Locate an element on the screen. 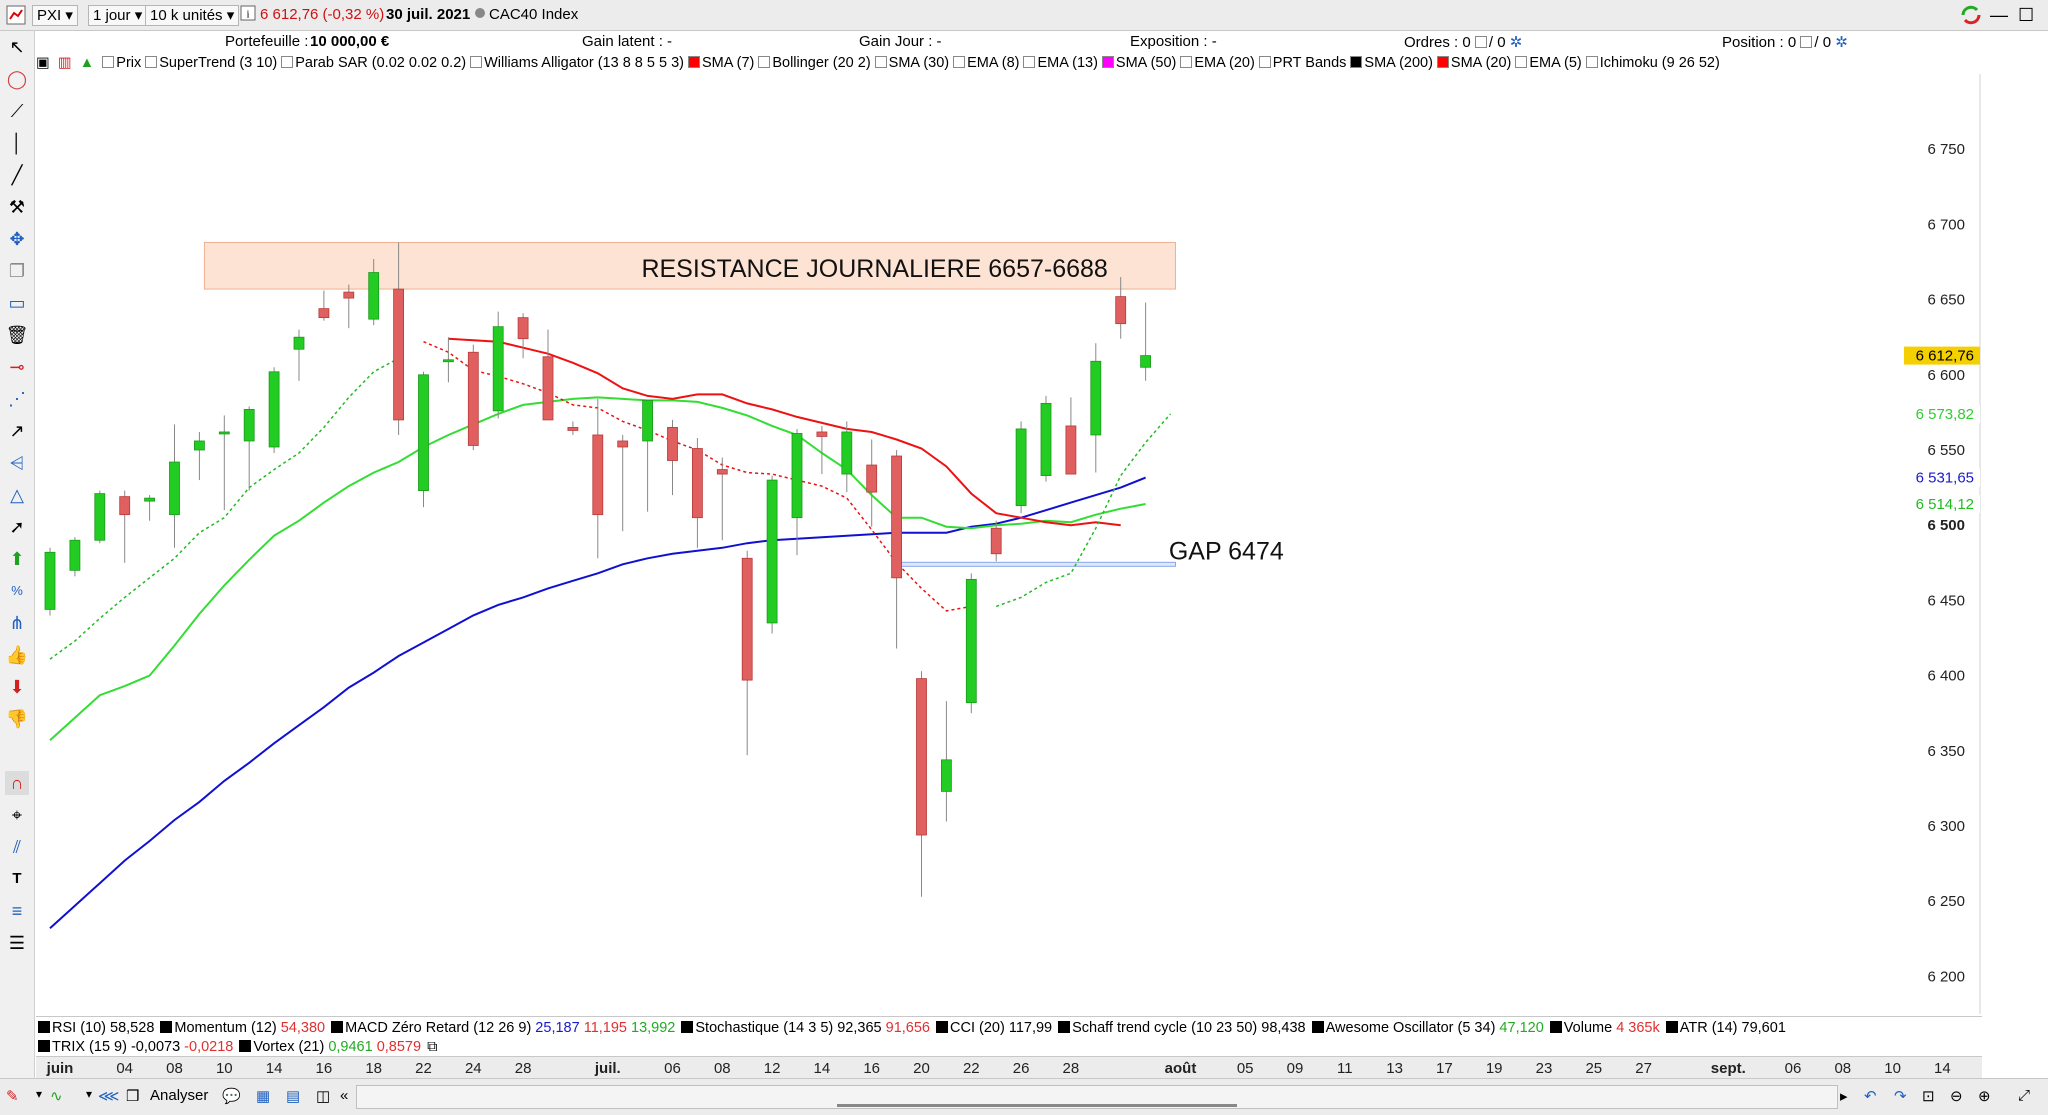 This screenshot has width=2048, height=1115. table-icon: ▦ is located at coordinates (263, 1096).